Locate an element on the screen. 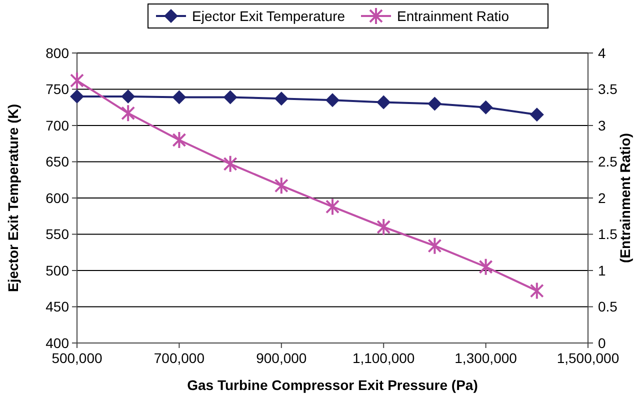 This screenshot has height=402, width=639. legend-label: Ejector Exit Temperature is located at coordinates (269, 16).